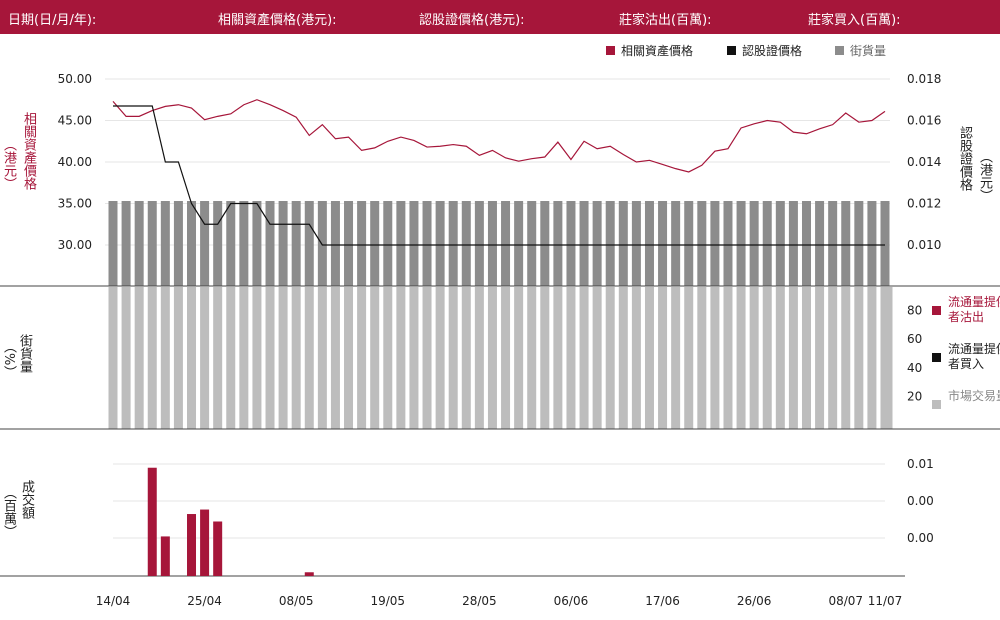 This screenshot has height=620, width=1000. I want to click on right-tick-label: 0.012, so click(924, 204).